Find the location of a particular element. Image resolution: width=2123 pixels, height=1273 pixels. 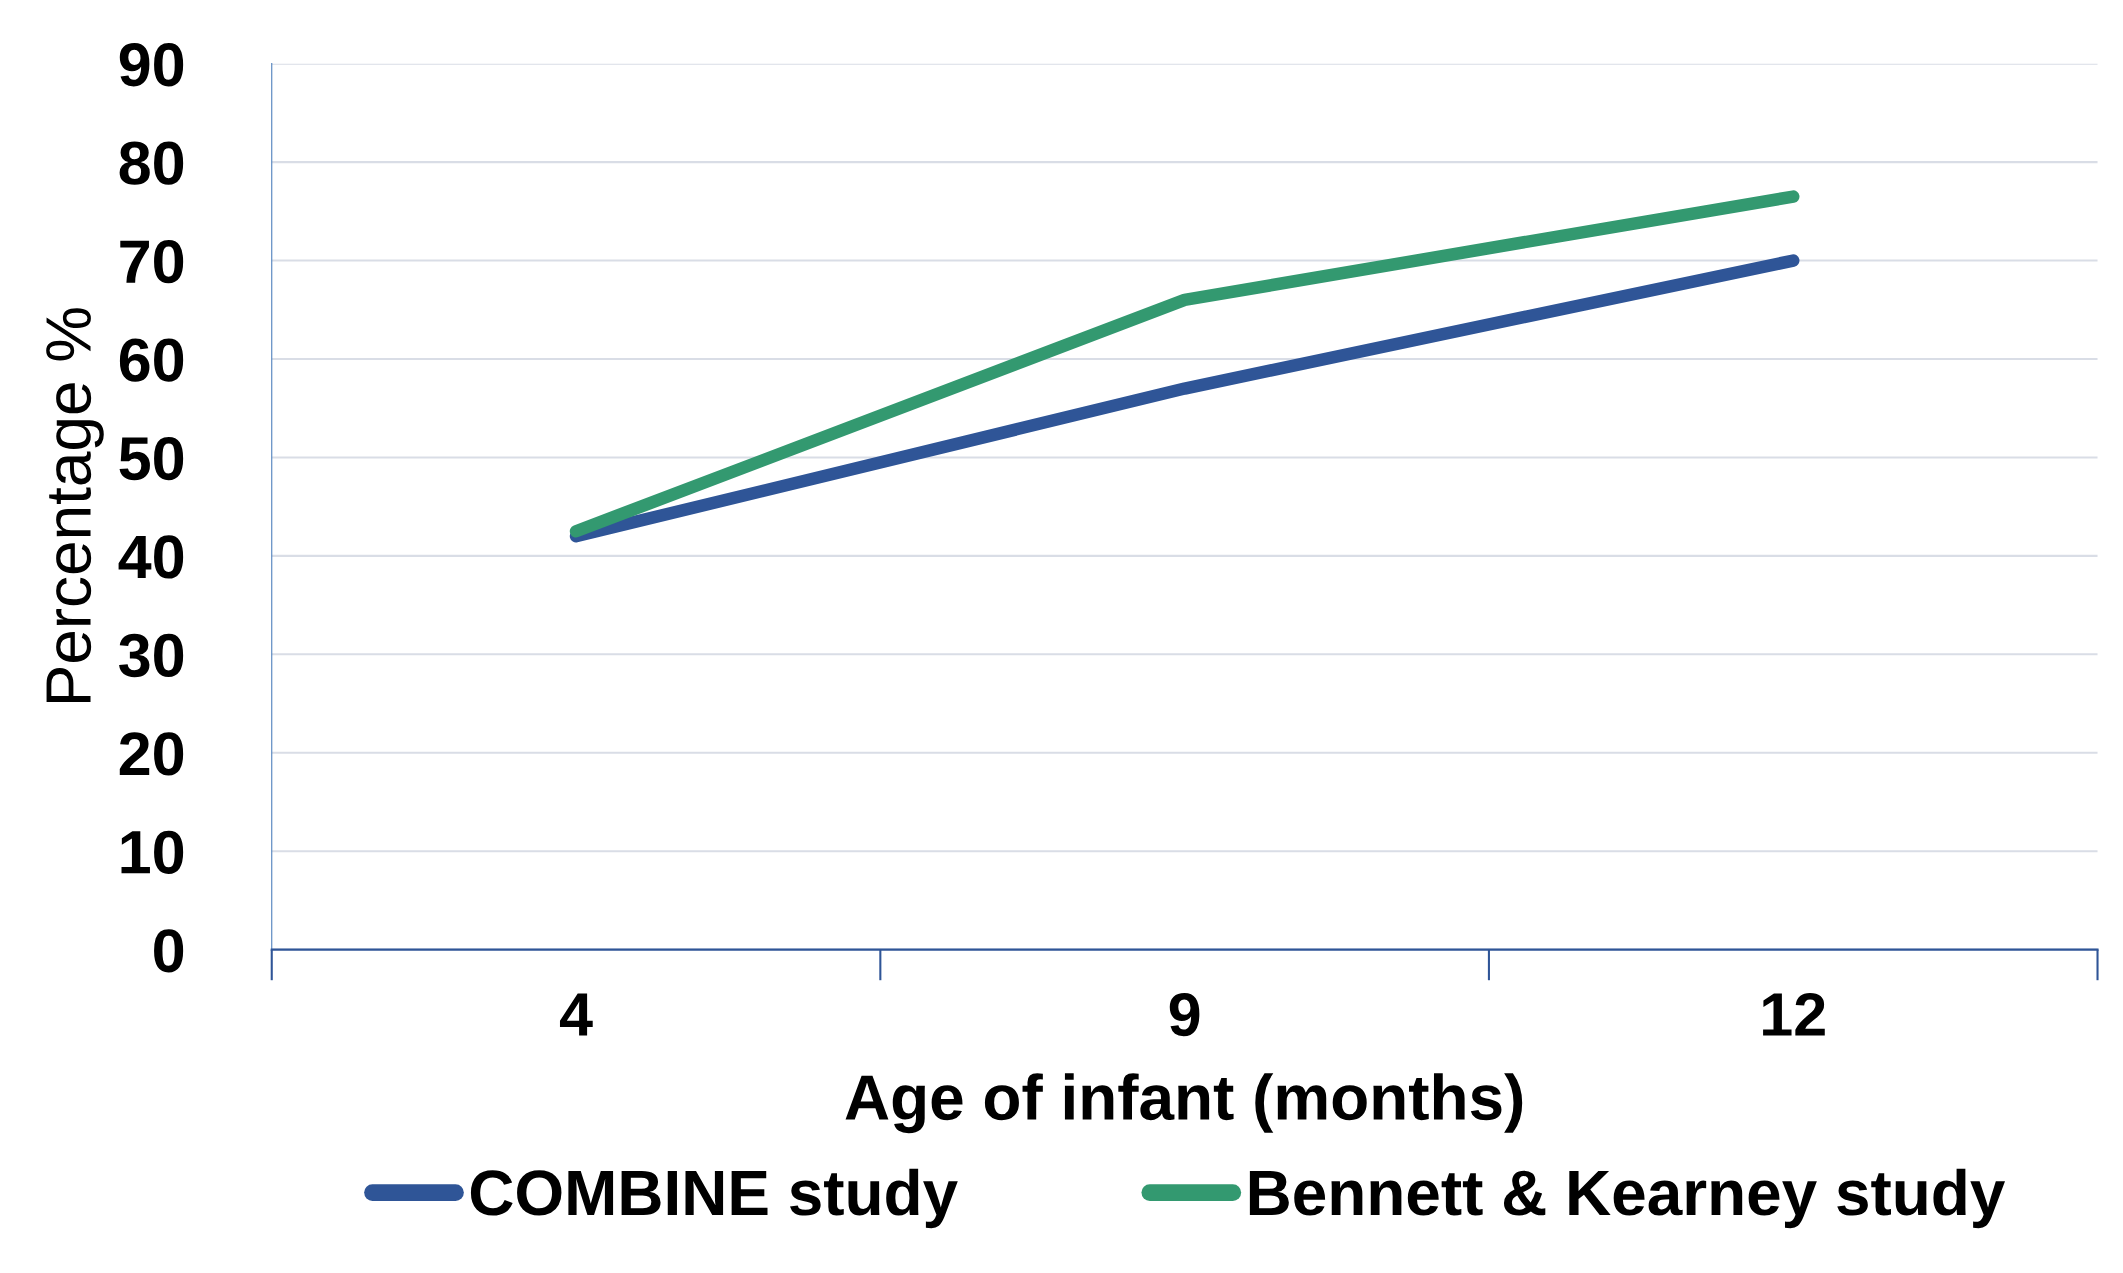

x-axis-title: Age of infant (months) is located at coordinates (1184, 1103).